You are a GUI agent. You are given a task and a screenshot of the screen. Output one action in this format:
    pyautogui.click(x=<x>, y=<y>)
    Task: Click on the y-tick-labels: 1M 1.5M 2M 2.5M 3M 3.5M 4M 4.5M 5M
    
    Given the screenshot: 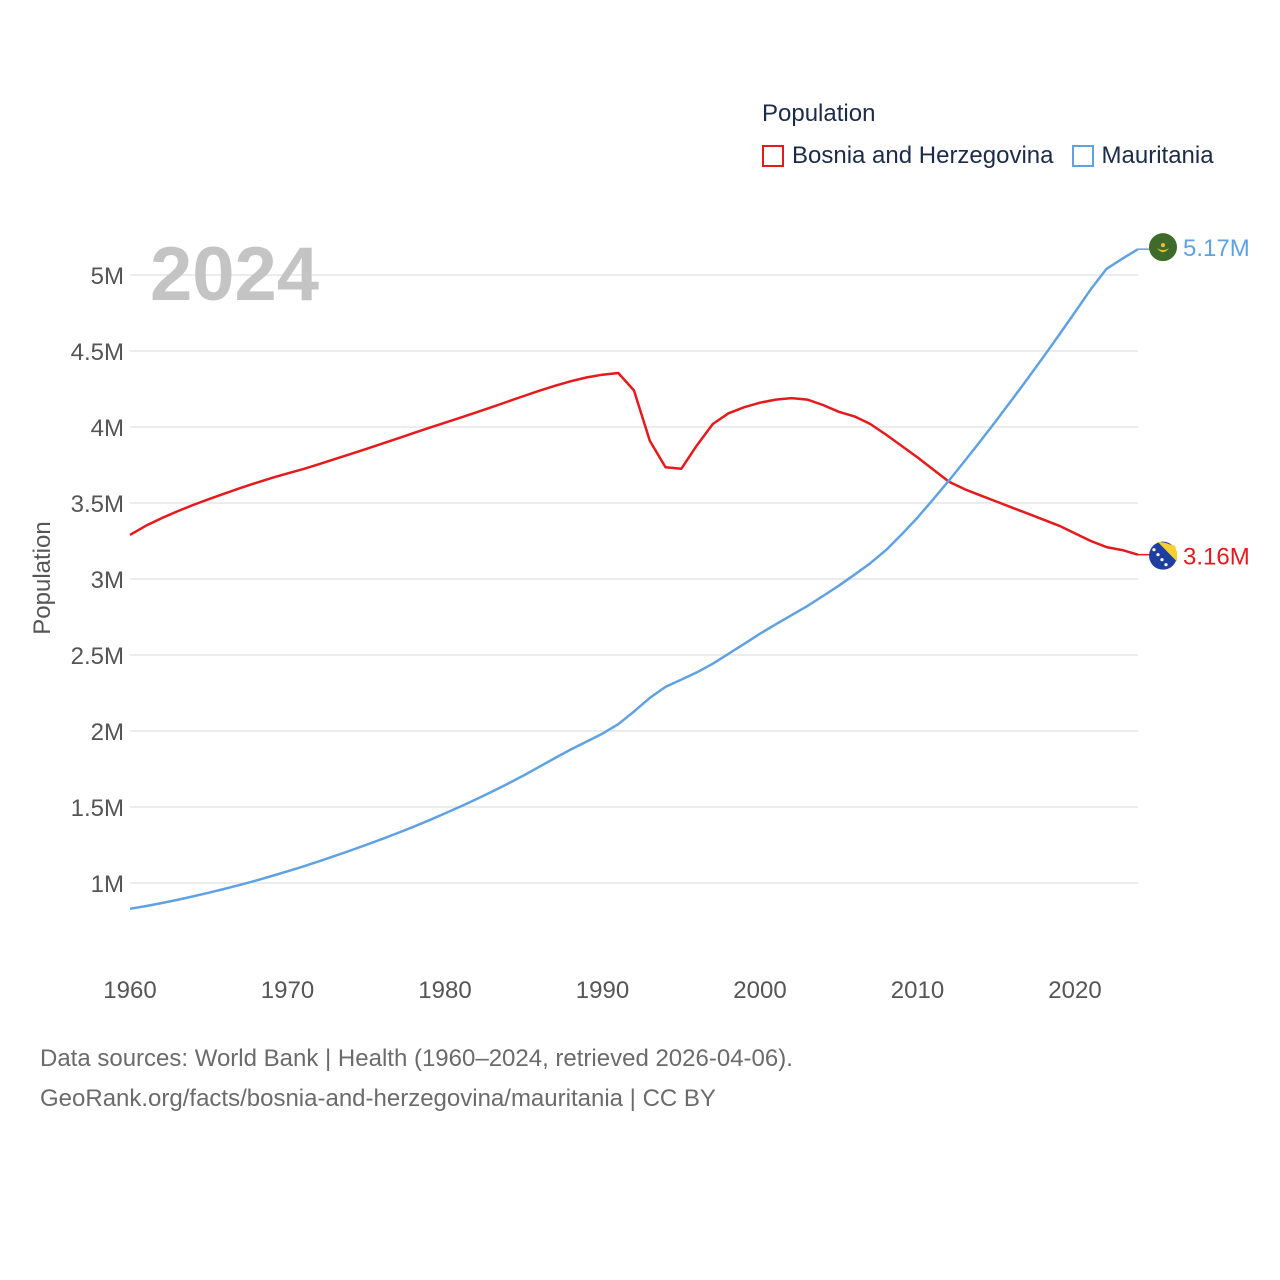 What is the action you would take?
    pyautogui.click(x=97, y=580)
    